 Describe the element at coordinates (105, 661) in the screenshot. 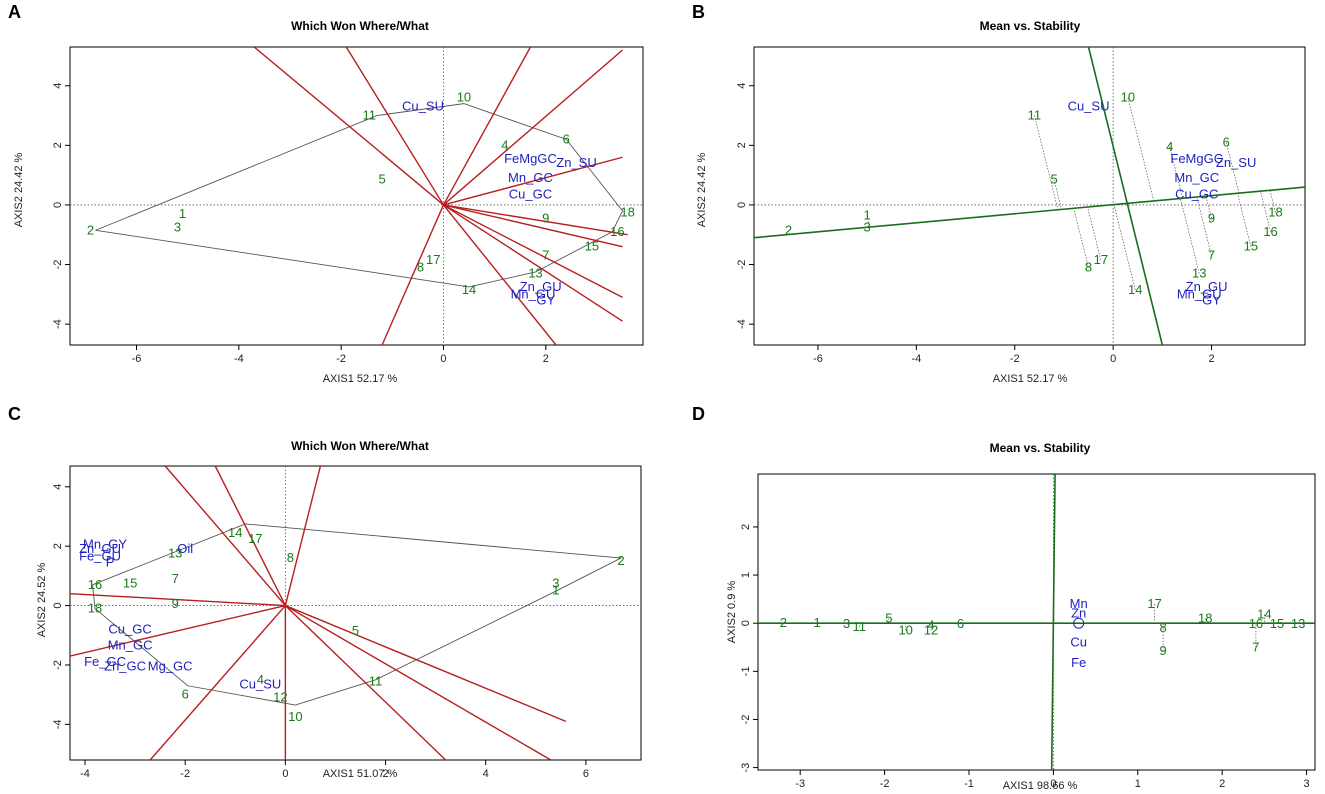

I see `panel-c-trait-fe_gc: Fe_GC` at that location.